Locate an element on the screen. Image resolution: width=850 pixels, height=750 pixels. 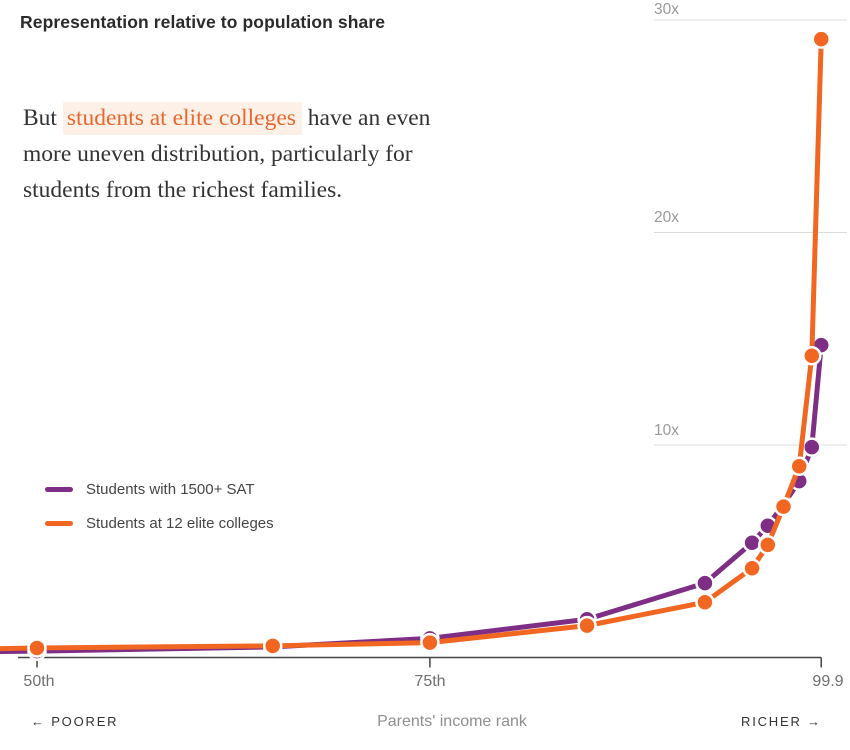
x-tick-label-50th: 50th is located at coordinates (39, 681).